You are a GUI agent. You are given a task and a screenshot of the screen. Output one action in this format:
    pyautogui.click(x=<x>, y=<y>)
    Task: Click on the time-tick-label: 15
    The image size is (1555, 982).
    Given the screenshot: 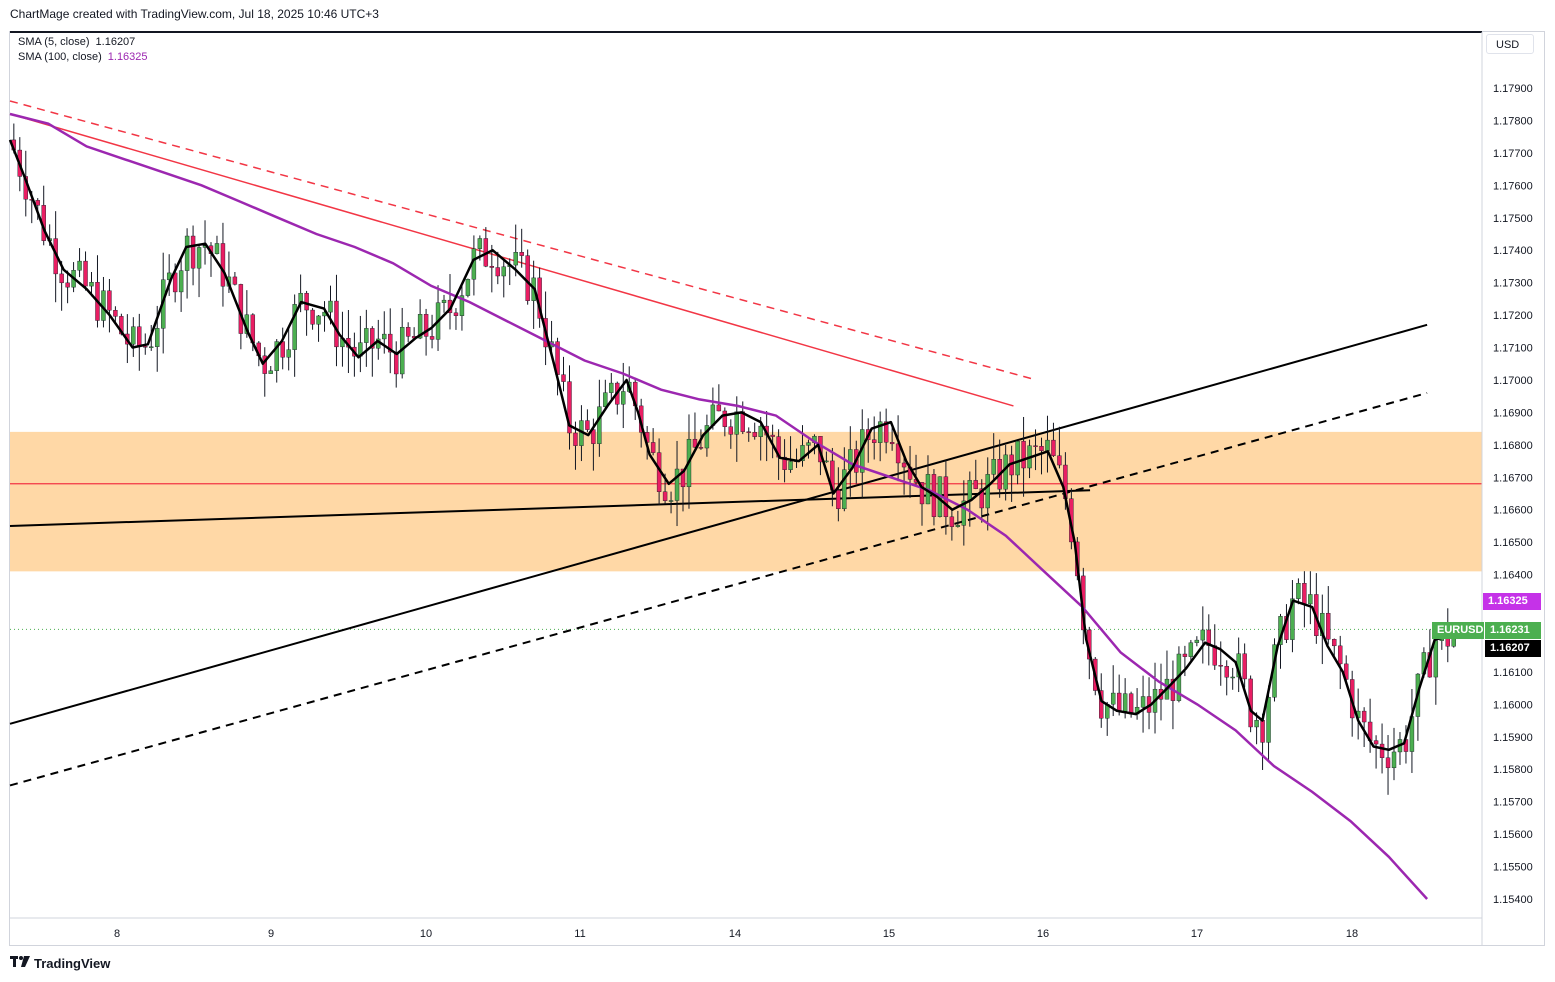 What is the action you would take?
    pyautogui.click(x=889, y=934)
    